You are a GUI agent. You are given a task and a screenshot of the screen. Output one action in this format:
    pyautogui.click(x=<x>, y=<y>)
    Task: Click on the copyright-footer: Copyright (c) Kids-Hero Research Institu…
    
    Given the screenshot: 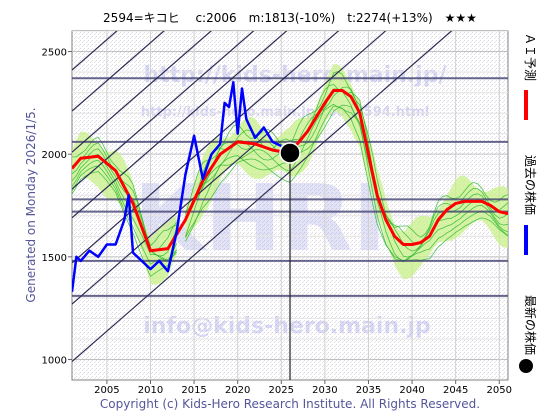 What is the action you would take?
    pyautogui.click(x=290, y=404)
    